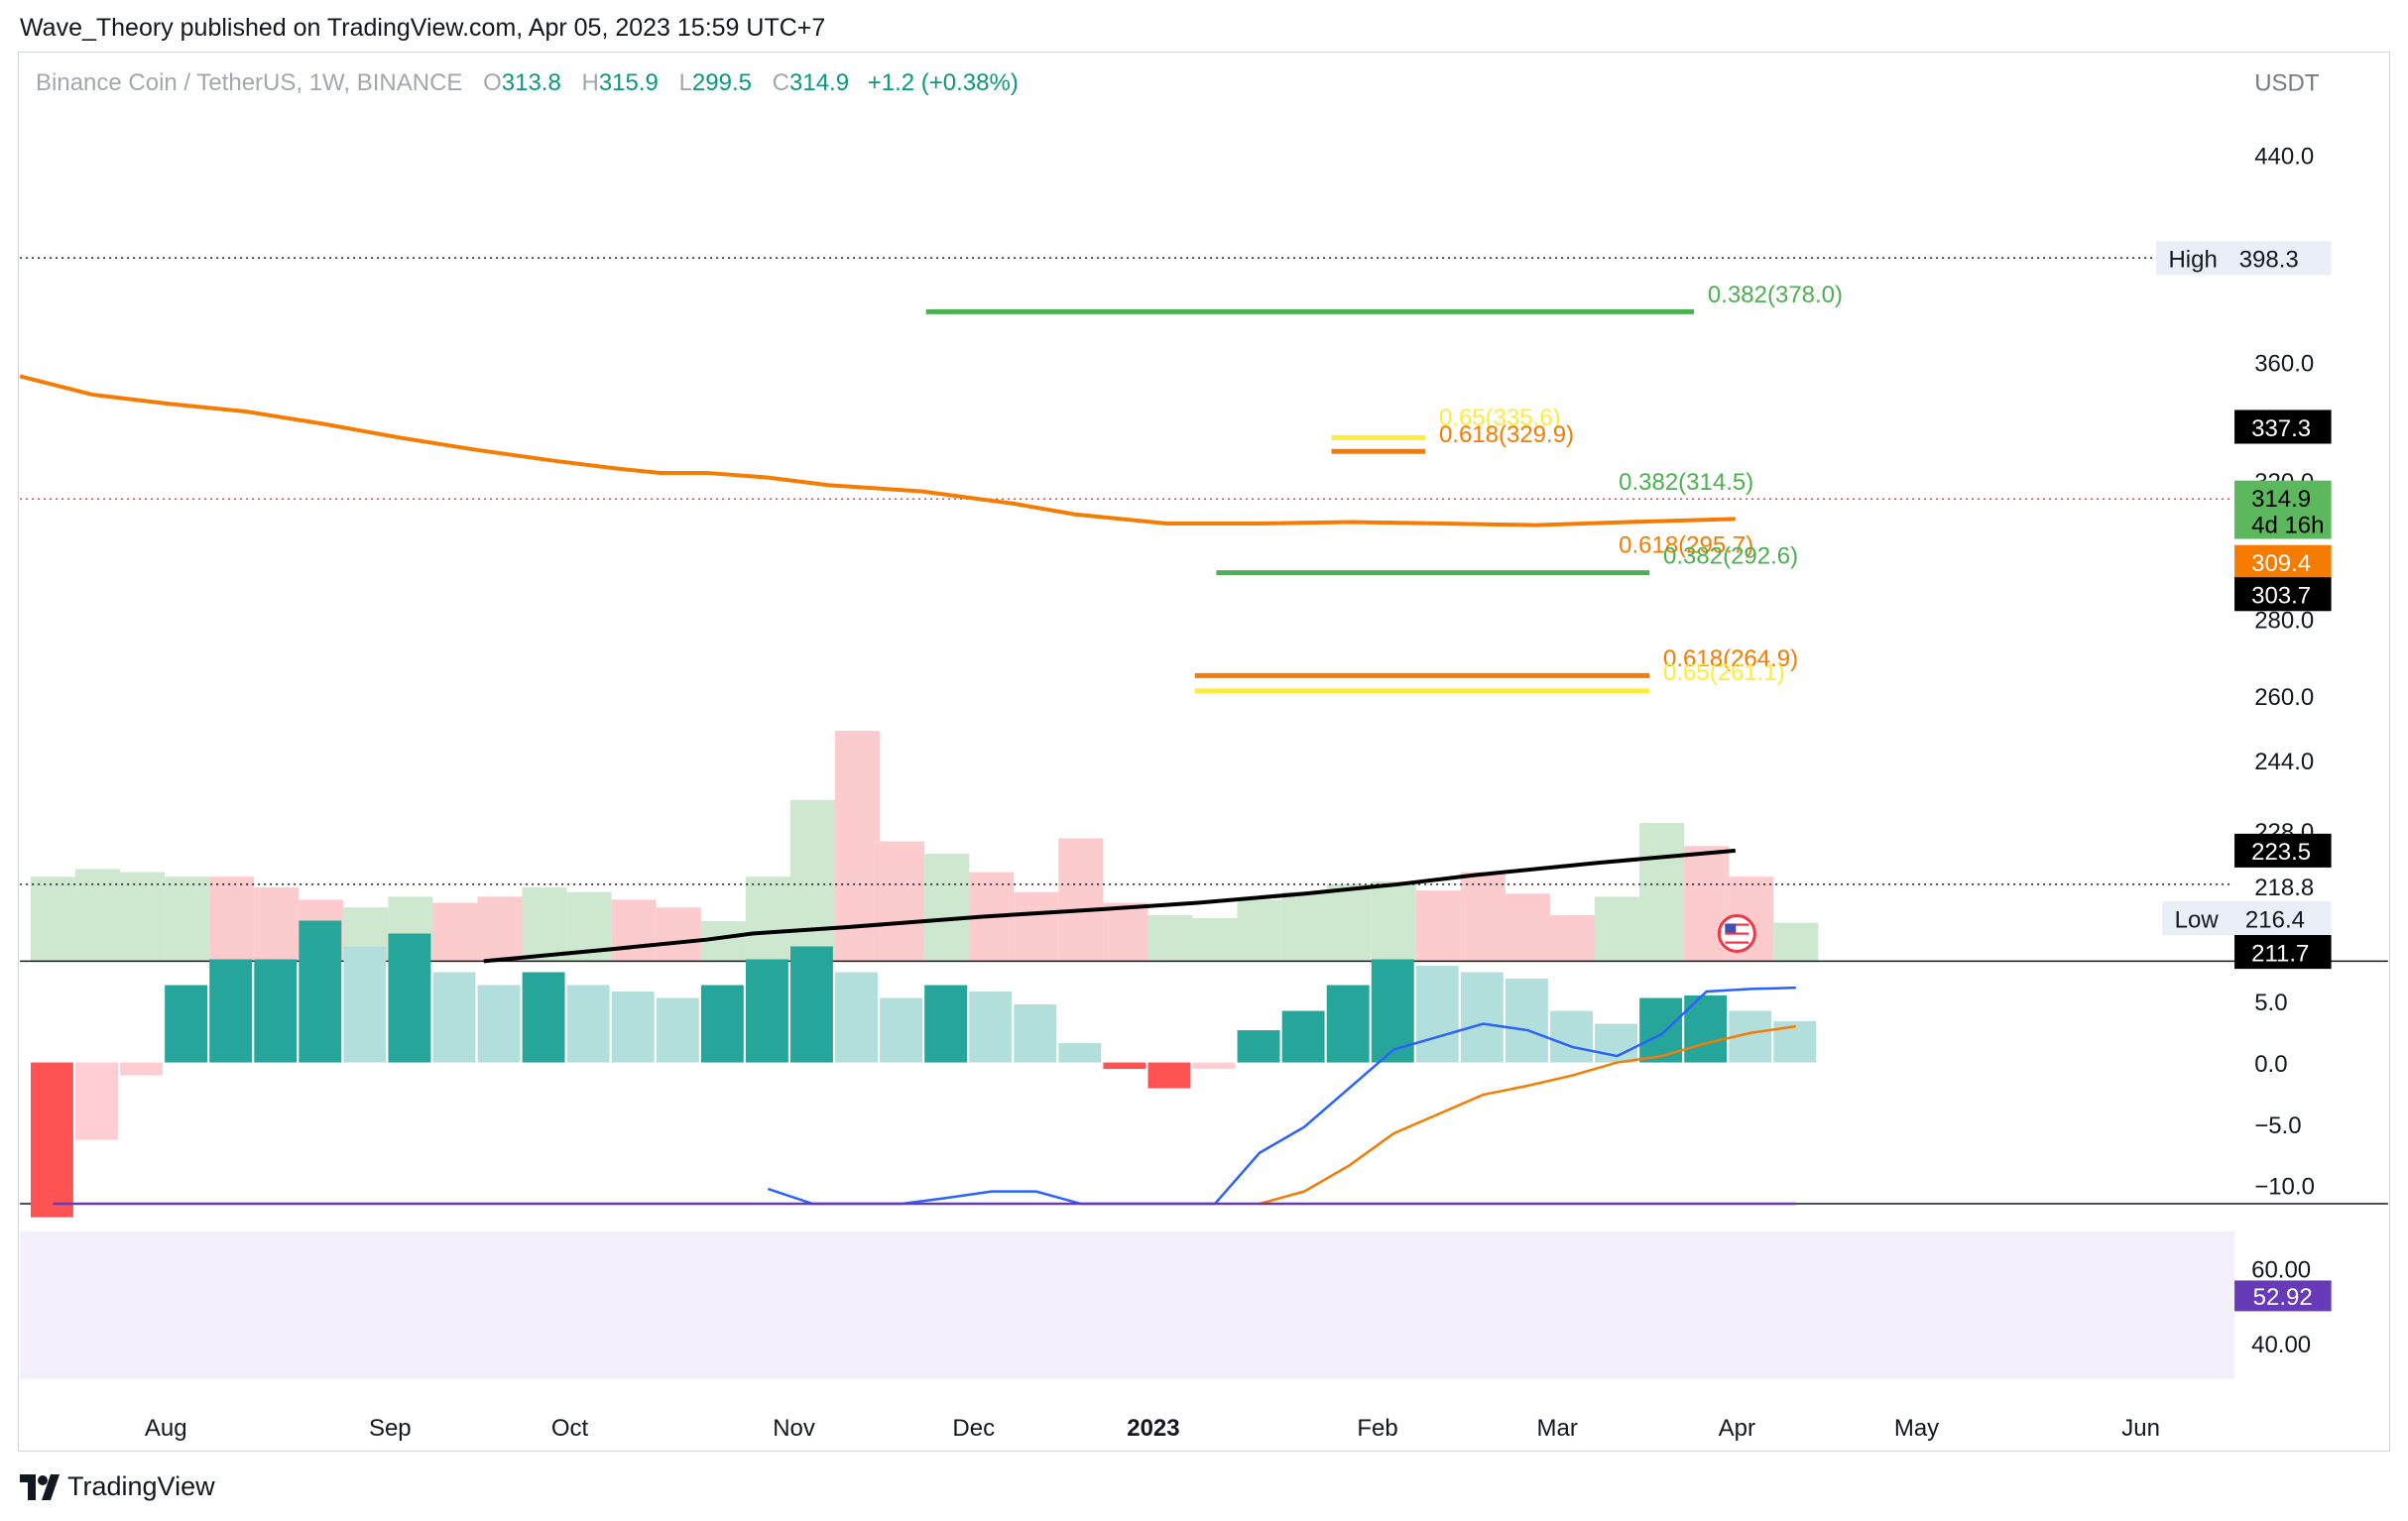 Image resolution: width=2408 pixels, height=1521 pixels. I want to click on price-tag: 337.3, so click(2281, 428).